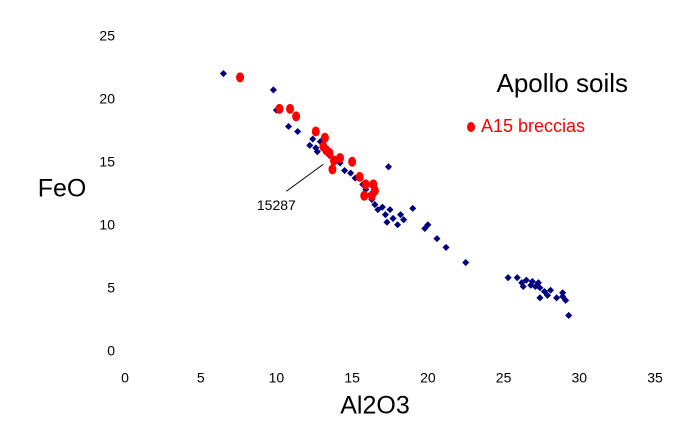 This screenshot has width=692, height=438. What do you see at coordinates (62, 189) in the screenshot?
I see `y-axis-label: FeO` at bounding box center [62, 189].